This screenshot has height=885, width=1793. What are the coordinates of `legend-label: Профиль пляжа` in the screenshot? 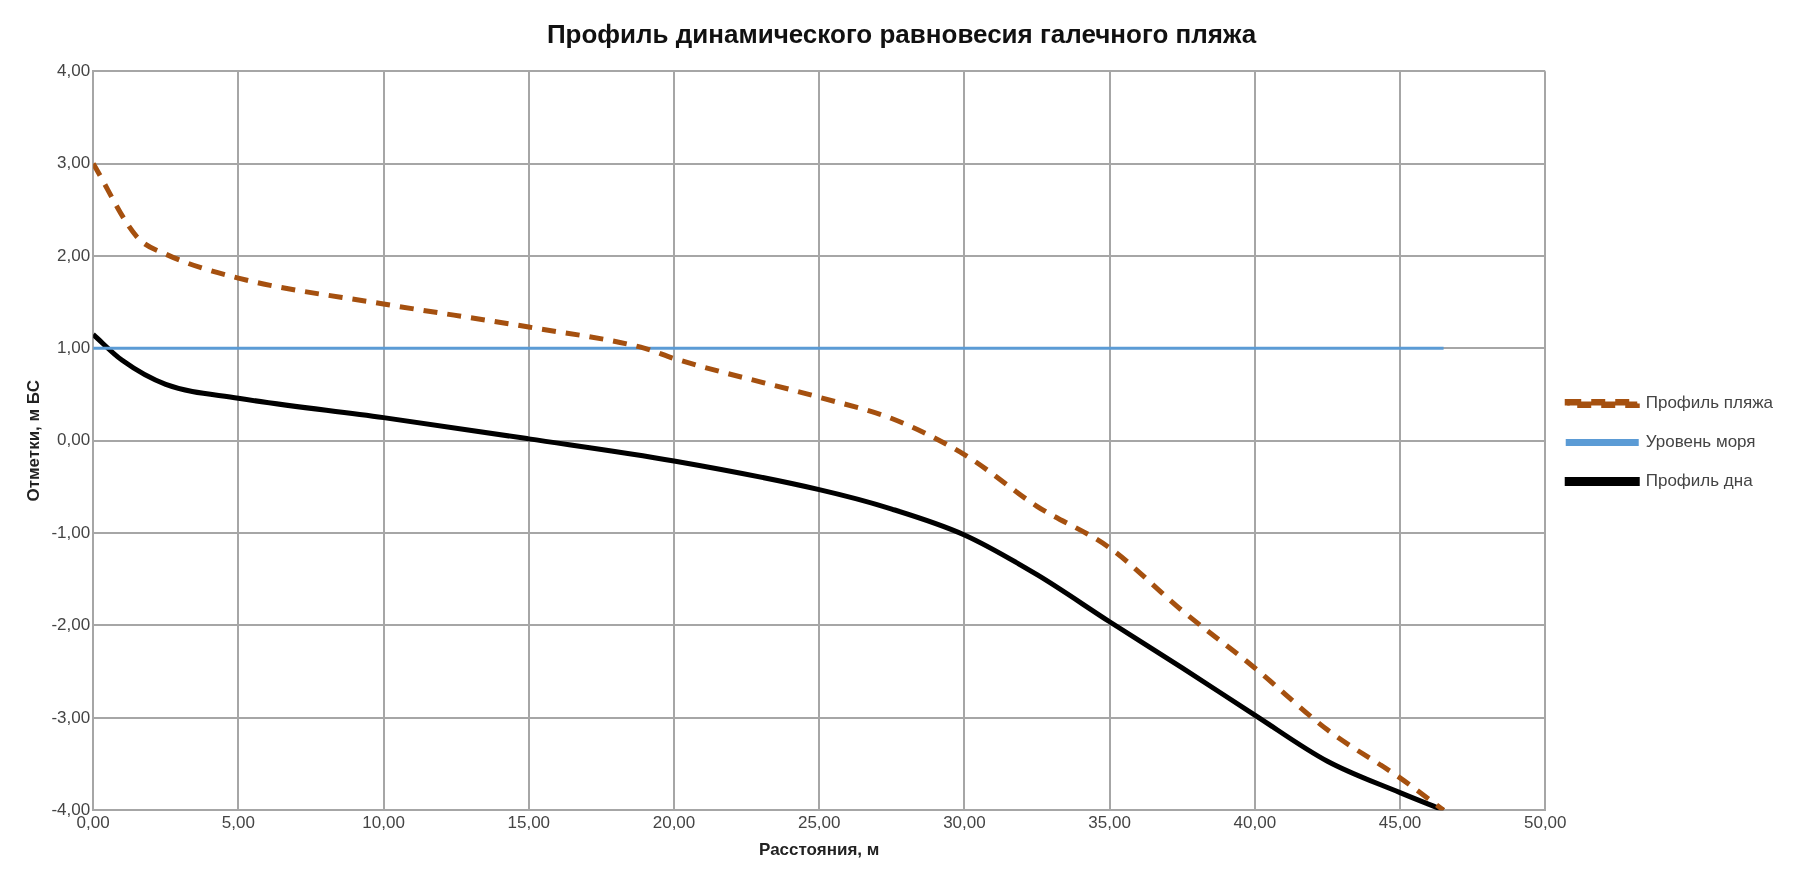 It's located at (1709, 403).